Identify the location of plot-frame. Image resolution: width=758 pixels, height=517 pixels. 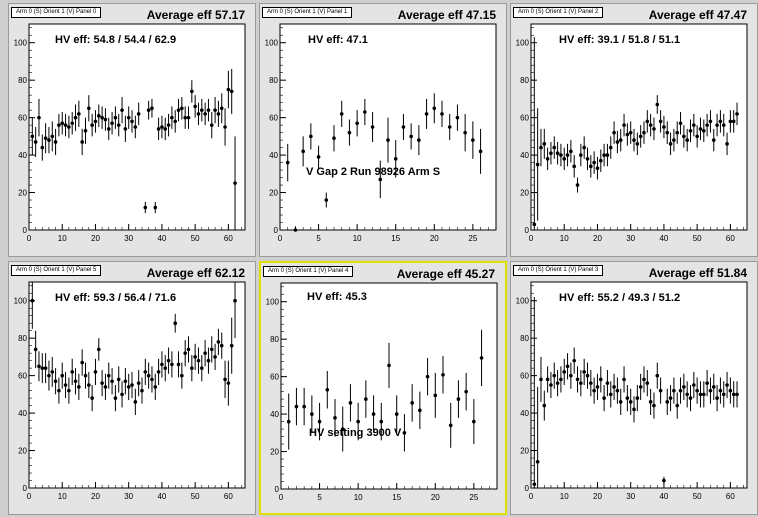
(639, 385).